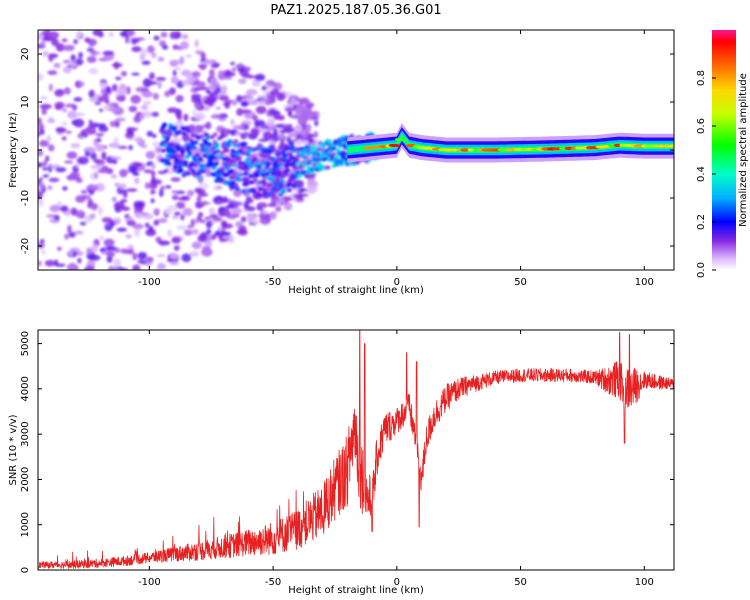  I want to click on x-tick-label: 100, so click(644, 582).